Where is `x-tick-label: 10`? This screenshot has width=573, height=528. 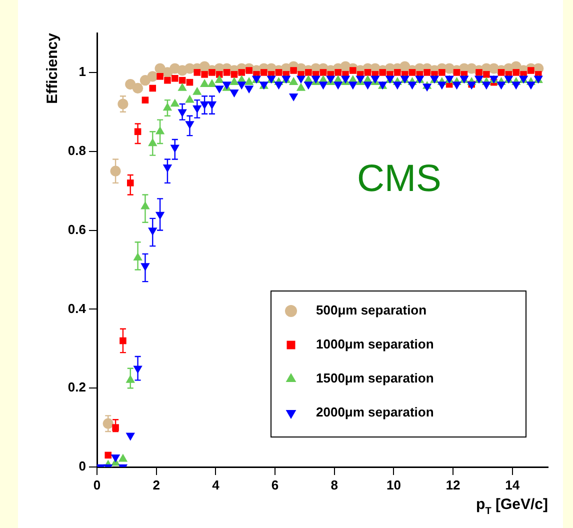
x-tick-label: 10 is located at coordinates (393, 484).